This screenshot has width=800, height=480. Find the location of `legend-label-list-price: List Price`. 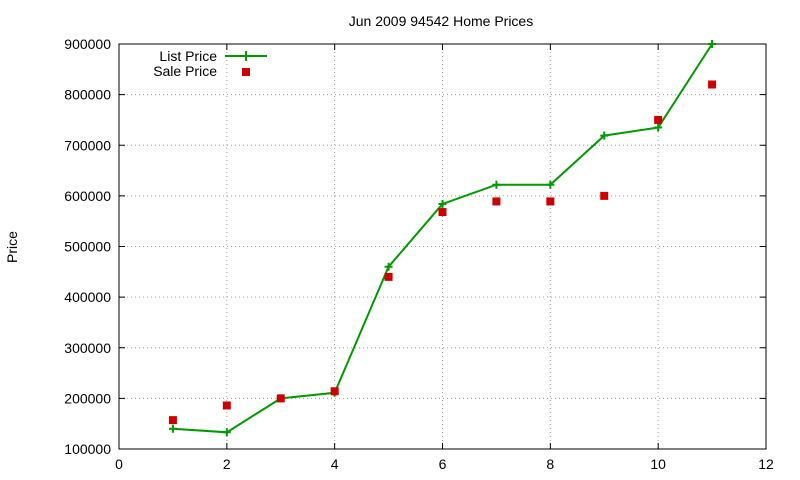

legend-label-list-price: List Price is located at coordinates (188, 56).